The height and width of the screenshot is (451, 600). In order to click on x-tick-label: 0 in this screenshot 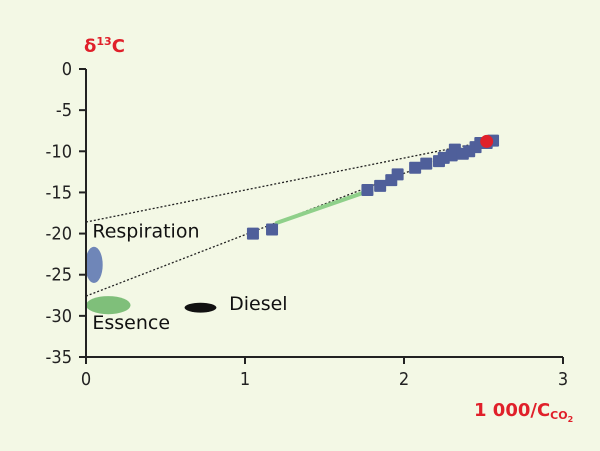, I will do `click(86, 379)`.